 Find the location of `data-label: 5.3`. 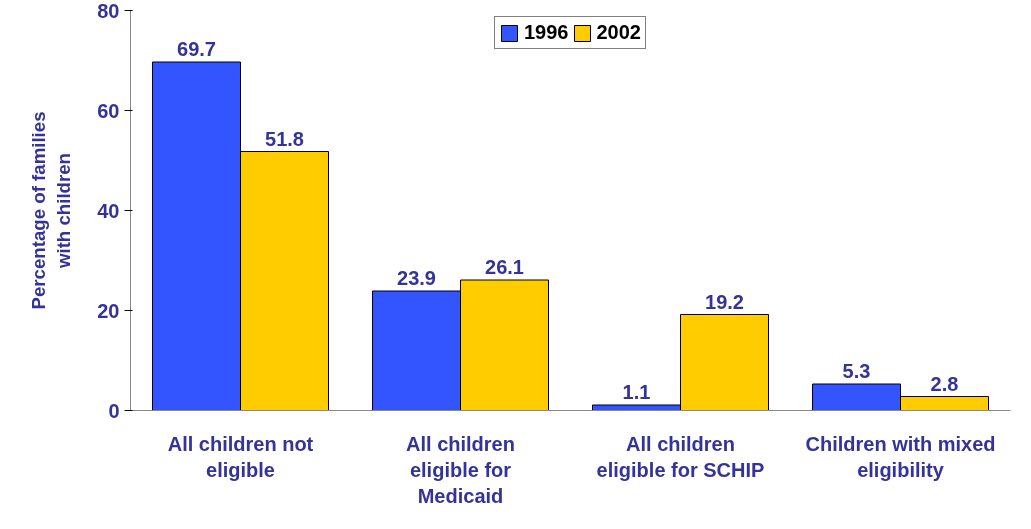

data-label: 5.3 is located at coordinates (856, 371).